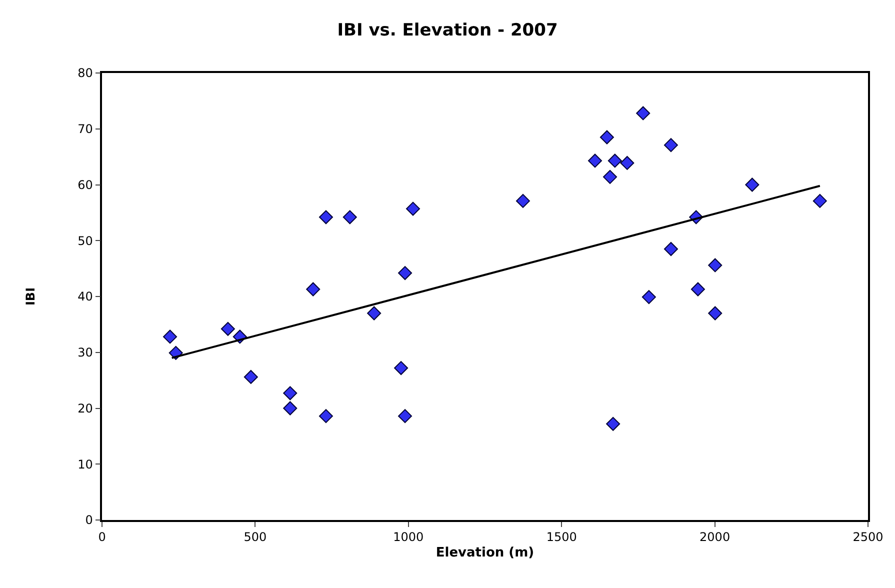 The image size is (895, 588). What do you see at coordinates (85, 297) in the screenshot?
I see `y-tick-label: 40` at bounding box center [85, 297].